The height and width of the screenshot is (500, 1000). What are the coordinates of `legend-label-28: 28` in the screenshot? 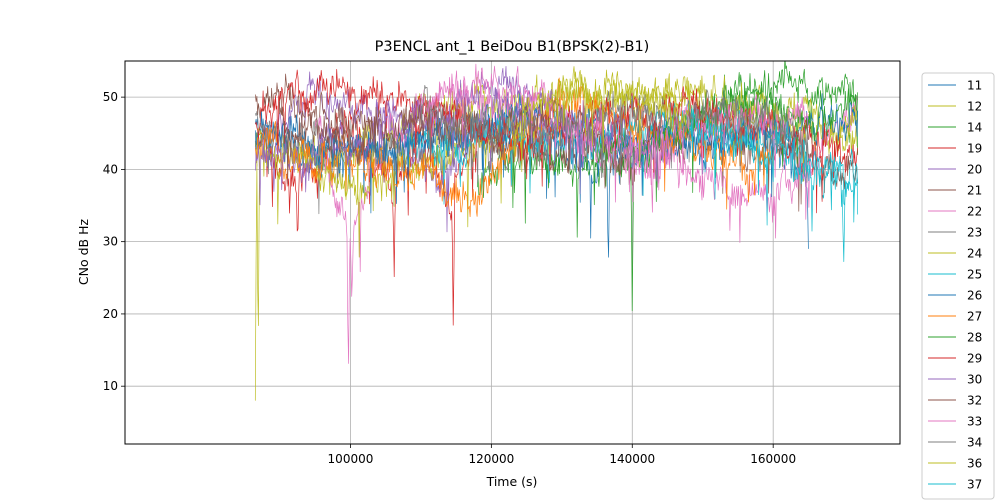 It's located at (974, 338).